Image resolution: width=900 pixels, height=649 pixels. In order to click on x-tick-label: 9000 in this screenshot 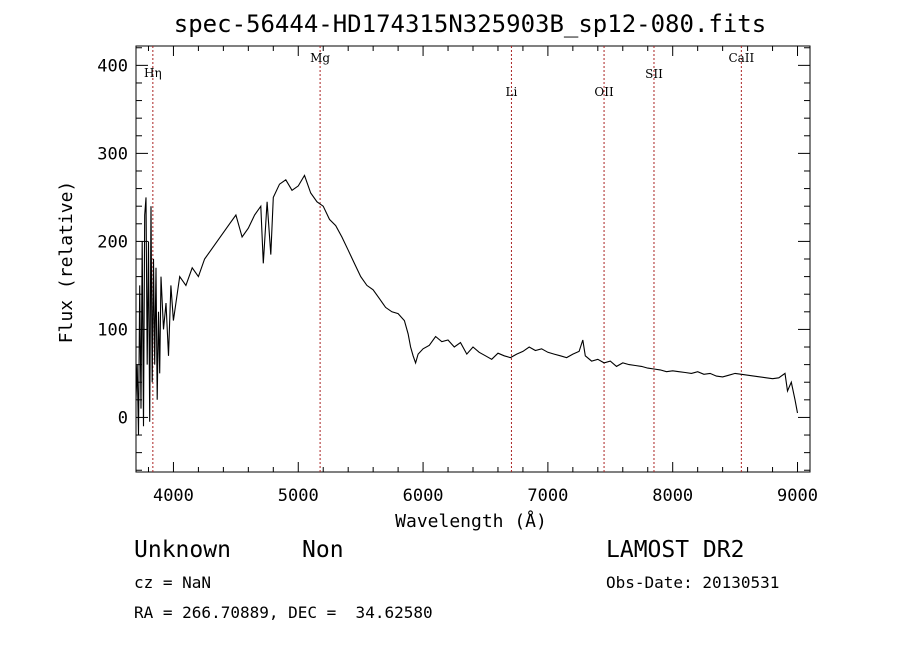, I will do `click(797, 496)`.